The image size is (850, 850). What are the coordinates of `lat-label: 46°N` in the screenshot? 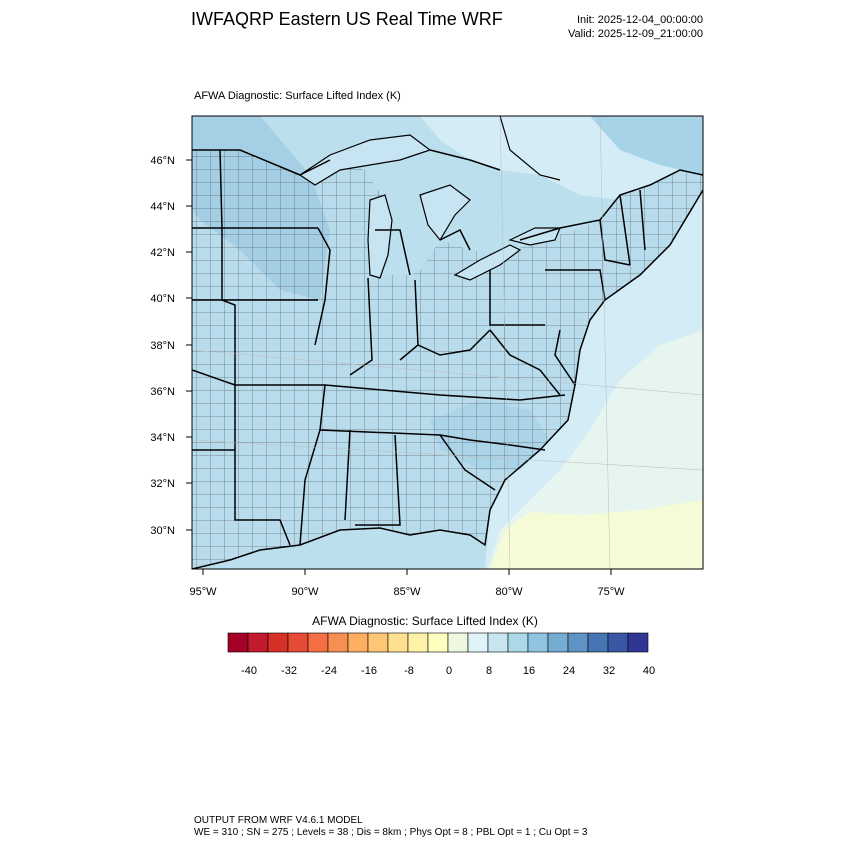 It's located at (162, 161).